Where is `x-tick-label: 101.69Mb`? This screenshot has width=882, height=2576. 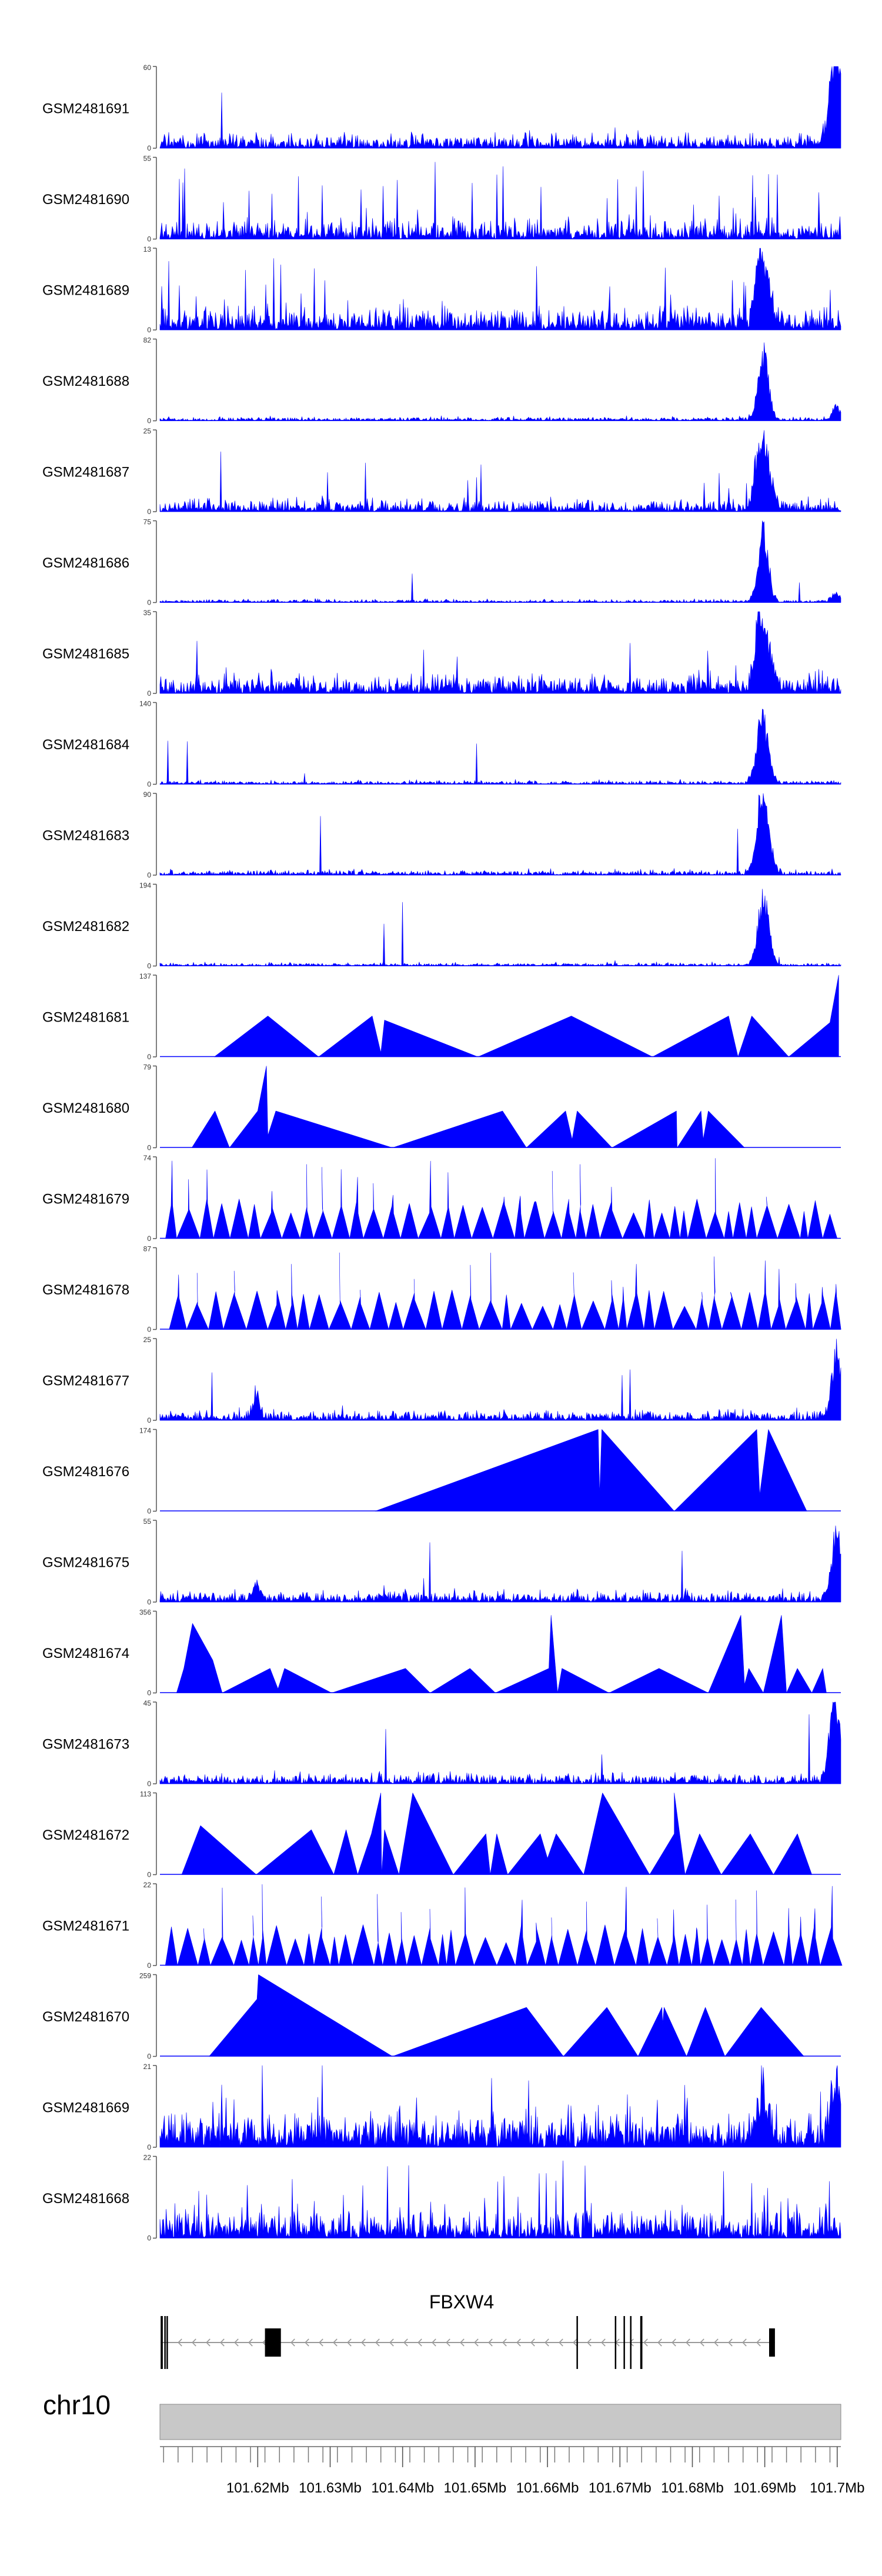 x-tick-label: 101.69Mb is located at coordinates (764, 2488).